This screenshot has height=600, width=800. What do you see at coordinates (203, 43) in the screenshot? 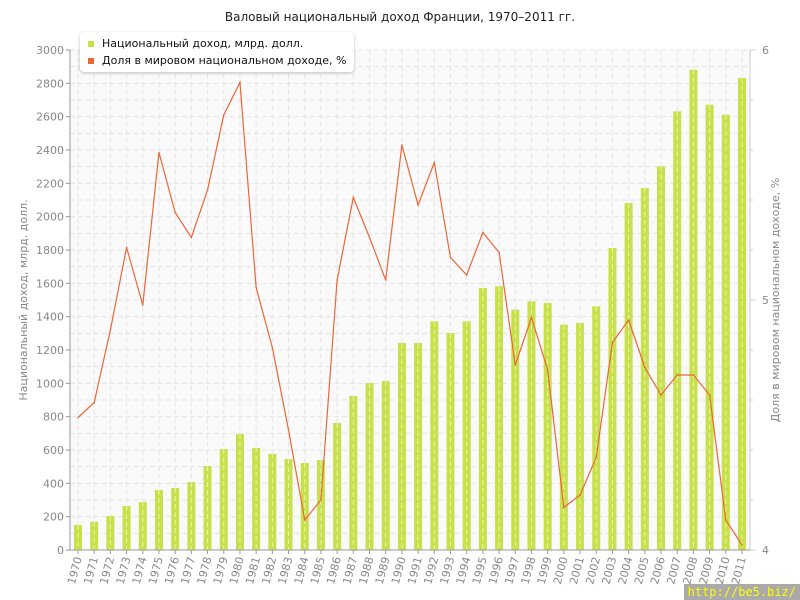
I see `legend-label: Национальный доход, млрд. долл.` at bounding box center [203, 43].